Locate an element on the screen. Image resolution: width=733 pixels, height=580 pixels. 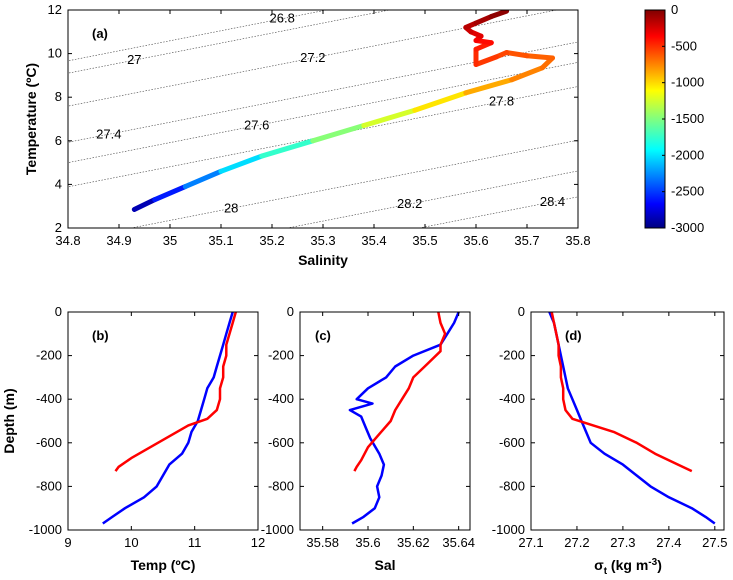
isopycnal-label: 26.8 is located at coordinates (282, 18).